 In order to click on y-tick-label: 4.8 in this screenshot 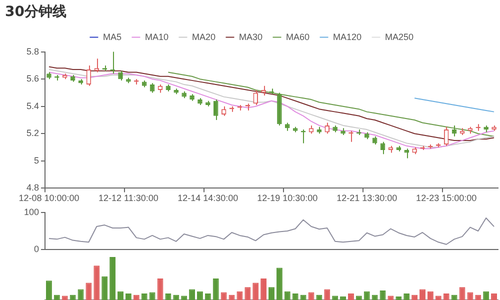, I will do `click(32, 187)`.